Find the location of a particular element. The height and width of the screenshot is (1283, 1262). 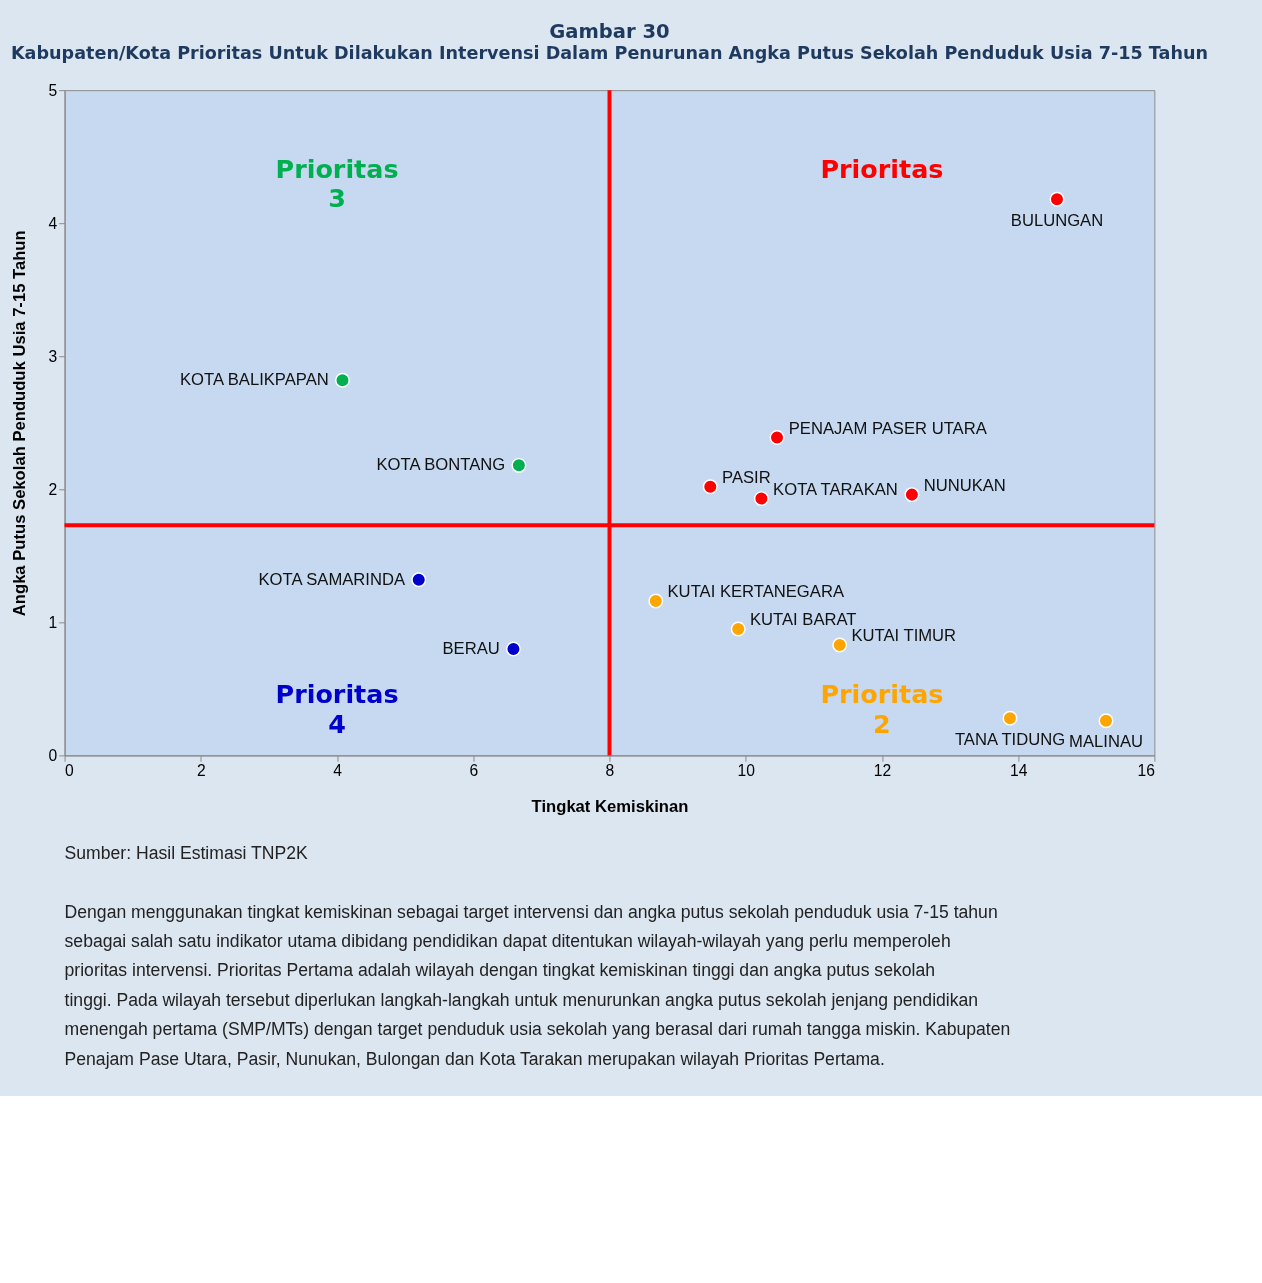

annotation: MALINAU is located at coordinates (1106, 742).